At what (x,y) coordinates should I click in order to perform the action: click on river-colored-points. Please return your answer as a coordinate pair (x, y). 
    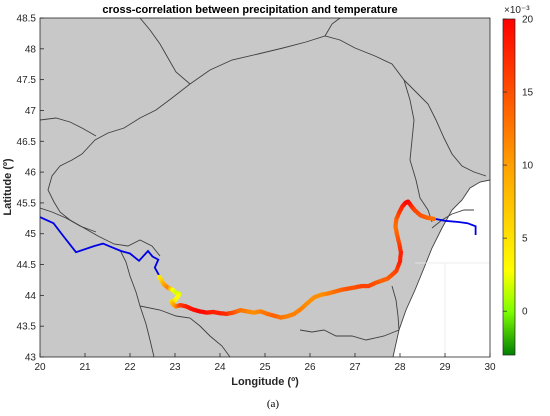
    Looking at the image, I should click on (296, 259).